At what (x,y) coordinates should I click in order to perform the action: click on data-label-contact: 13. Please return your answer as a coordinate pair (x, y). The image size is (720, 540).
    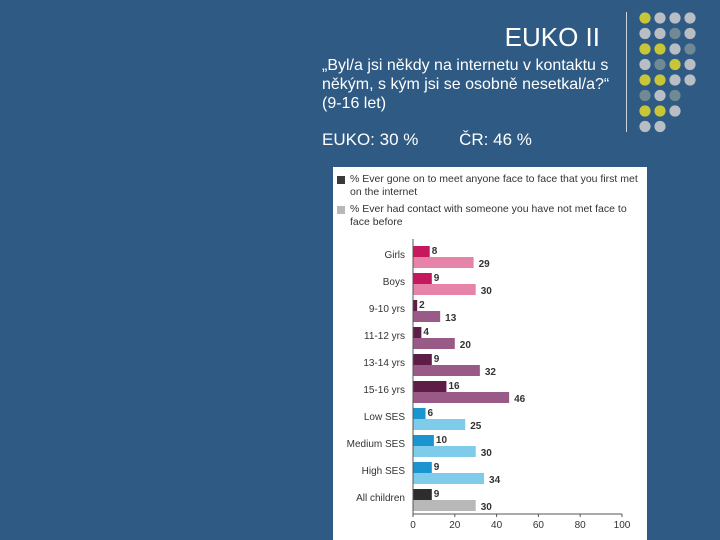
    Looking at the image, I should click on (451, 318).